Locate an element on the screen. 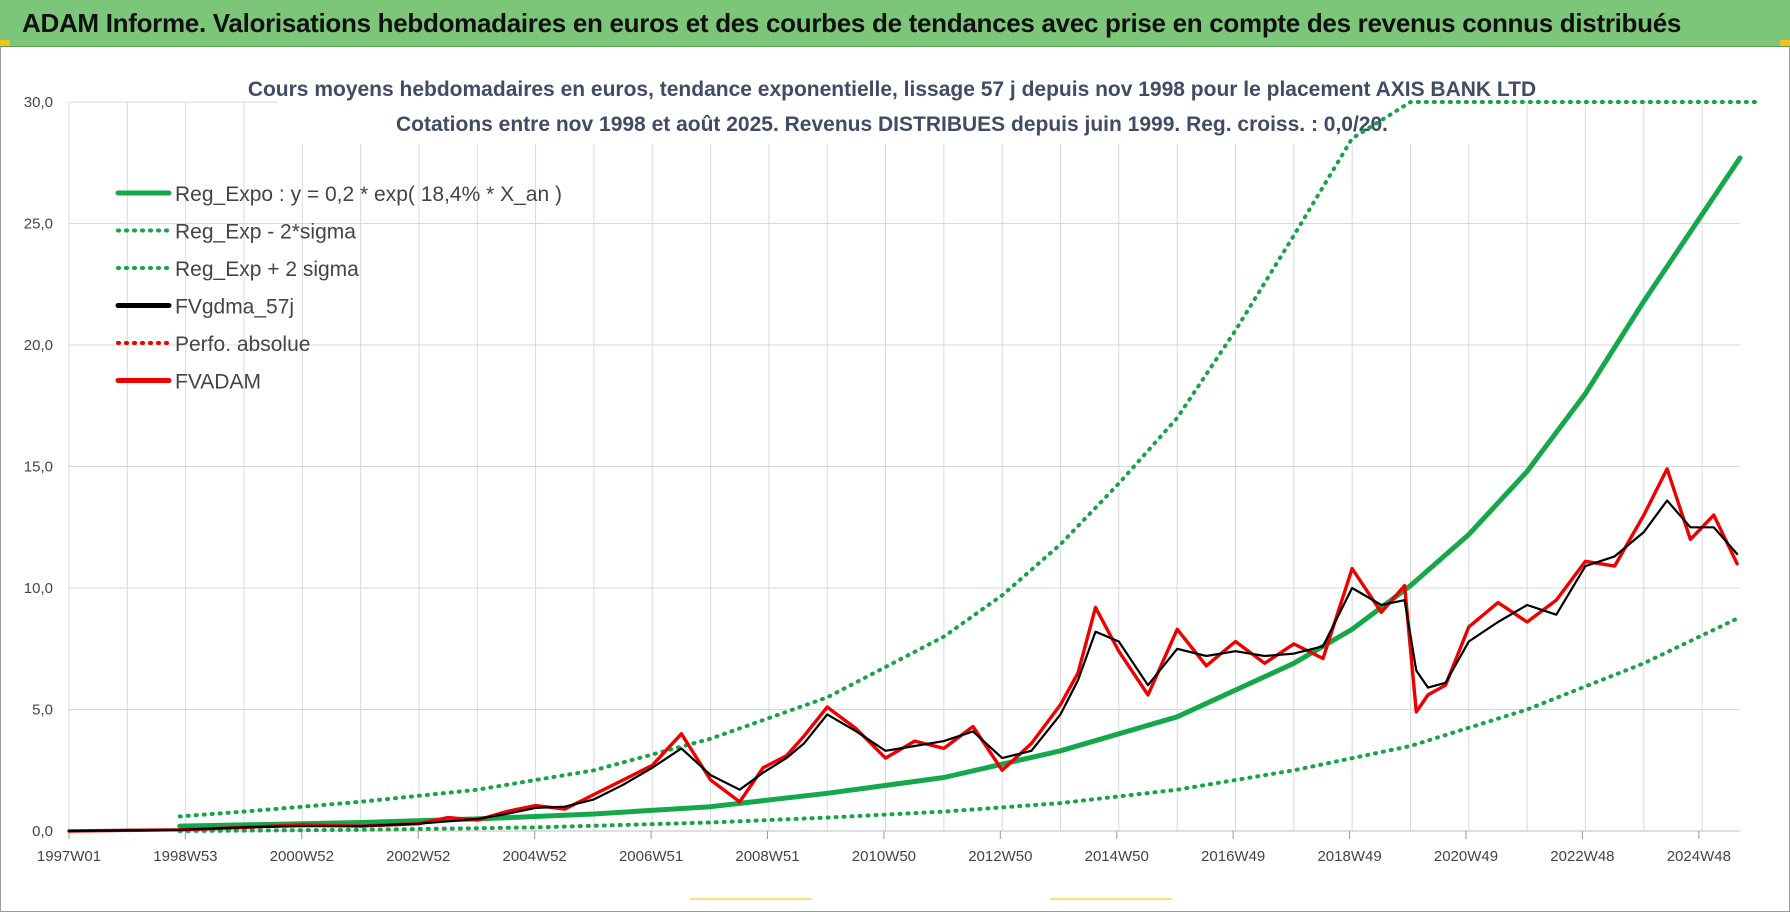 This screenshot has width=1790, height=912. y-tick-label: 25,0 is located at coordinates (38, 224).